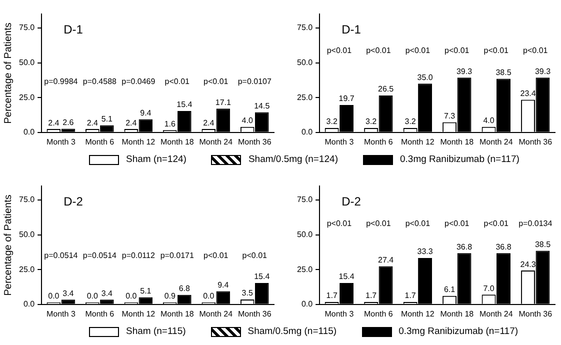 The height and width of the screenshot is (345, 561). Describe the element at coordinates (386, 259) in the screenshot. I see `data-label: 27.4` at that location.